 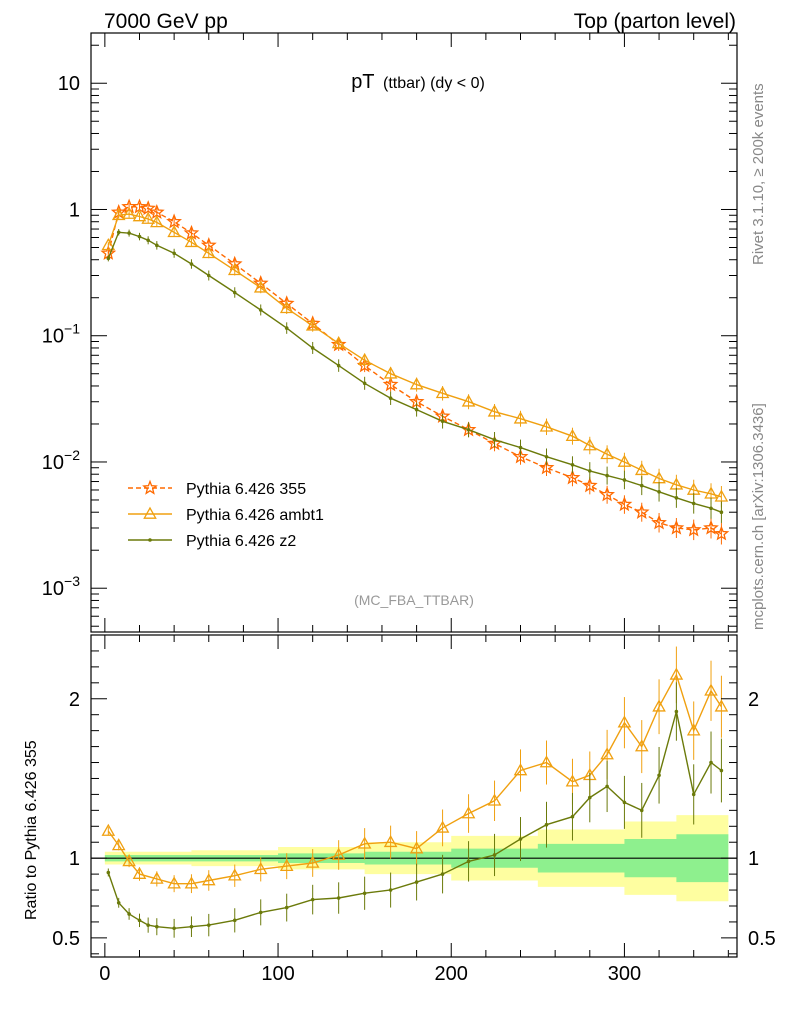 I want to click on legend-label: Pythia 6.426 355, so click(x=246, y=489).